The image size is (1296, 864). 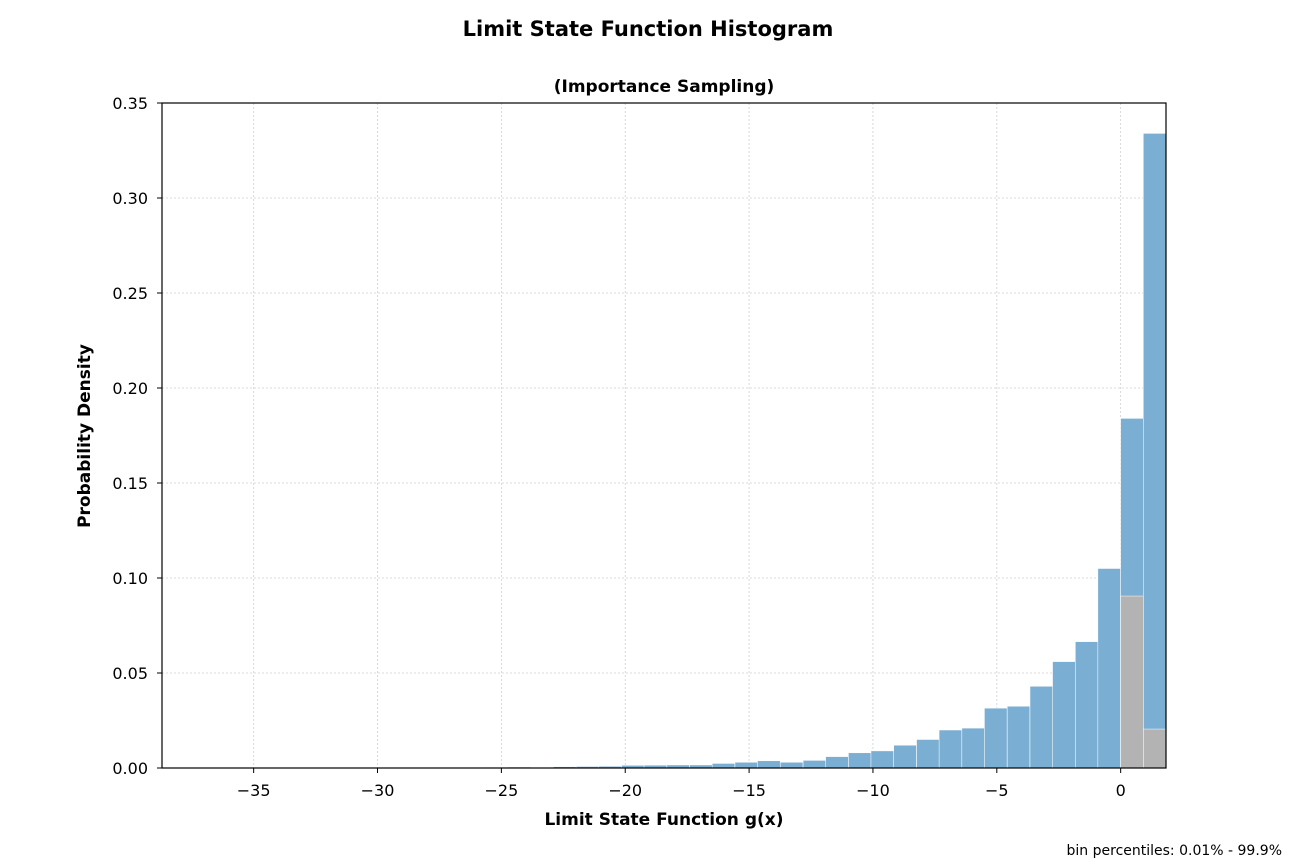 What do you see at coordinates (749, 790) in the screenshot?
I see `x-tick-label: −15` at bounding box center [749, 790].